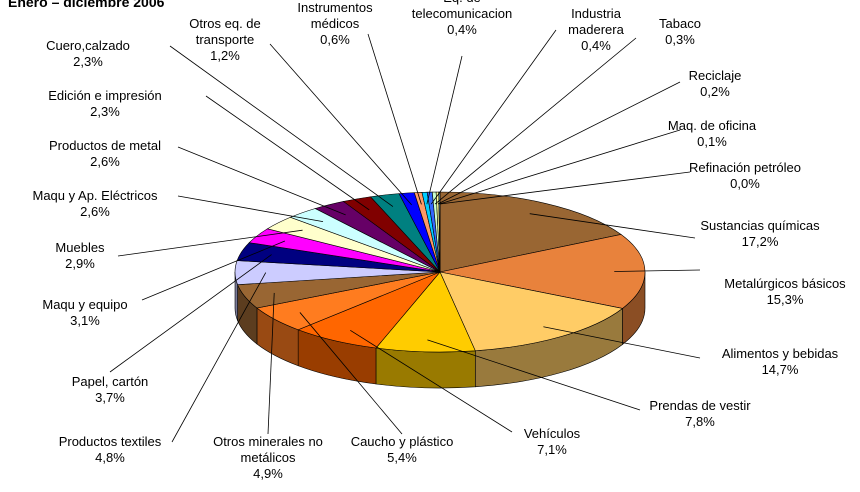  I want to click on category-label: Caucho y plástico, so click(402, 441).